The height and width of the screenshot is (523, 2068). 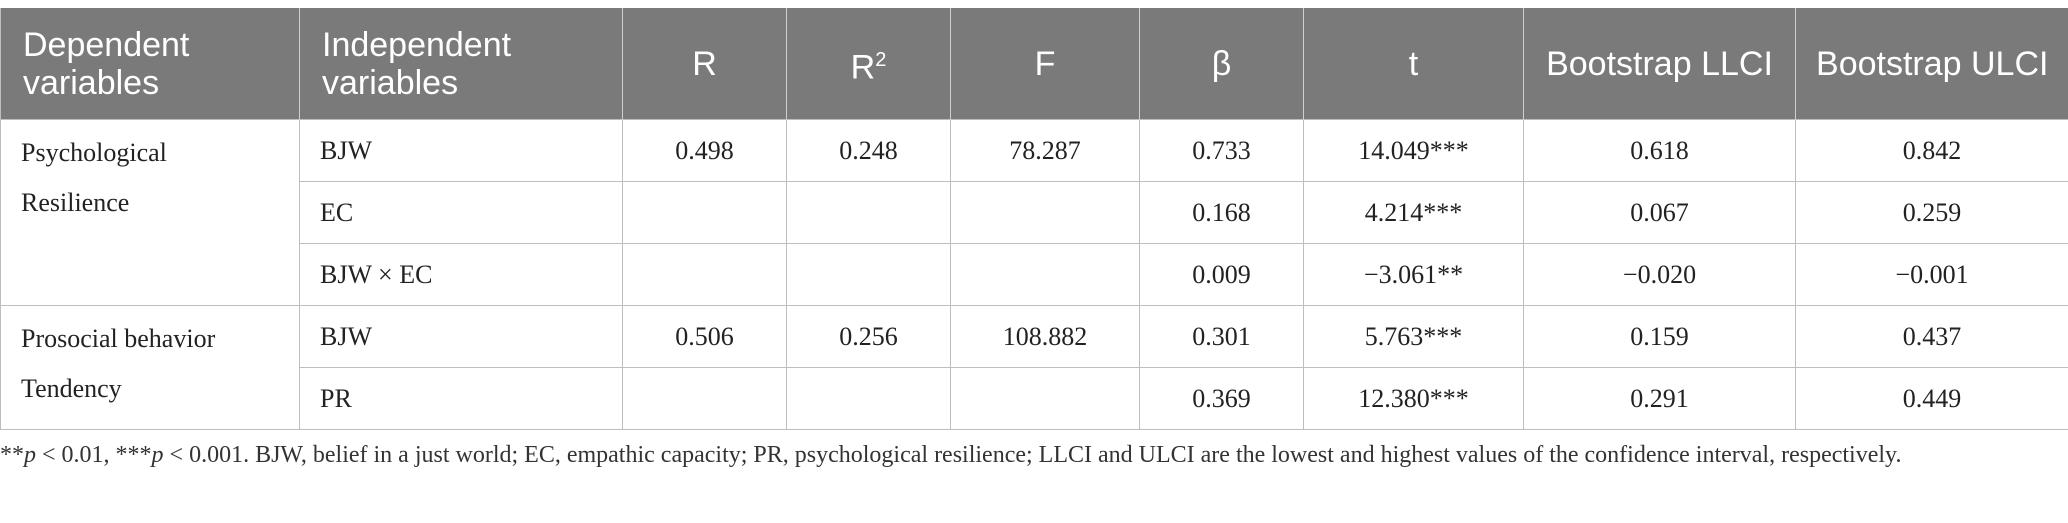 I want to click on beta-cell: 0.168, so click(x=1221, y=212).